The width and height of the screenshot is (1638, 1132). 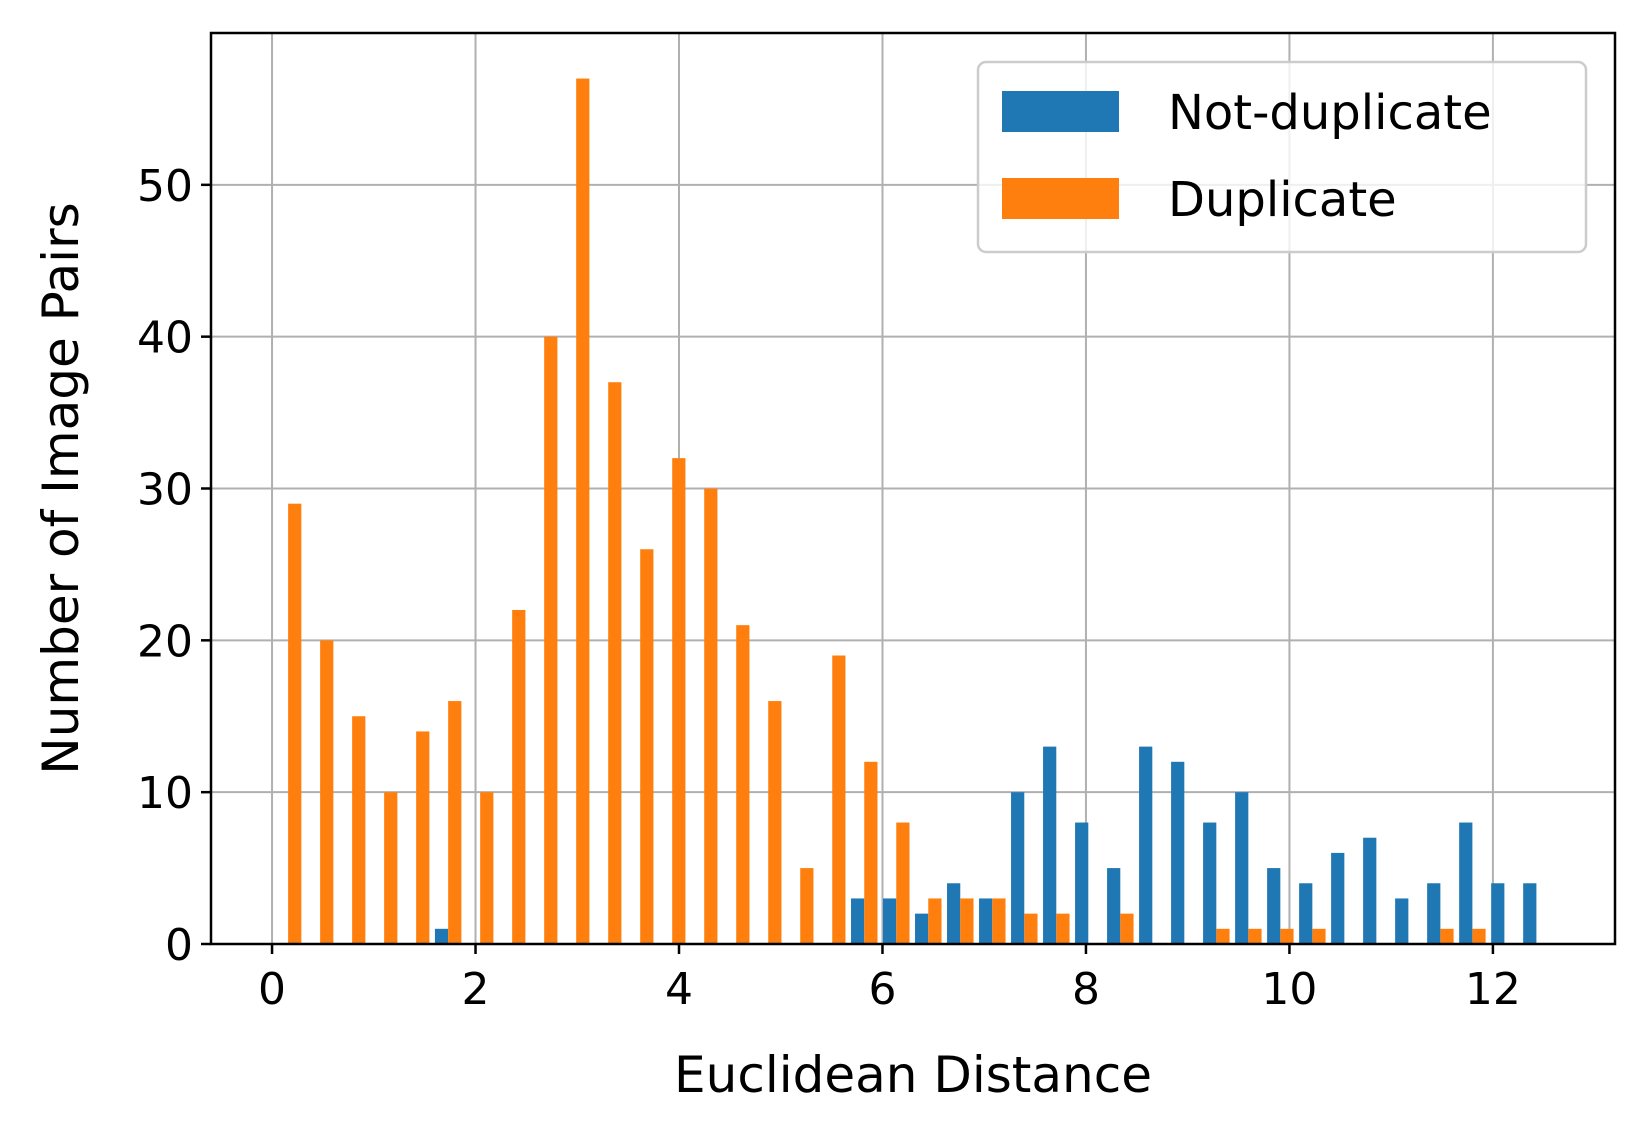 What do you see at coordinates (679, 989) in the screenshot?
I see `x-tick-label: 4` at bounding box center [679, 989].